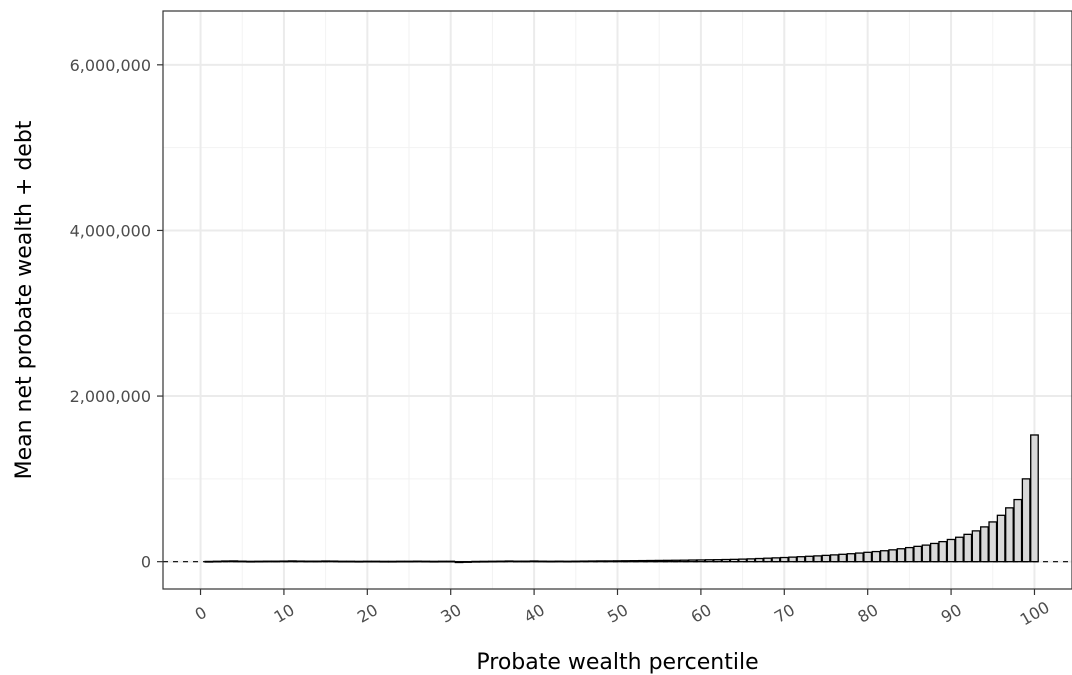 The height and width of the screenshot is (675, 1072). What do you see at coordinates (1035, 614) in the screenshot?
I see `x-tick-label: 100` at bounding box center [1035, 614].